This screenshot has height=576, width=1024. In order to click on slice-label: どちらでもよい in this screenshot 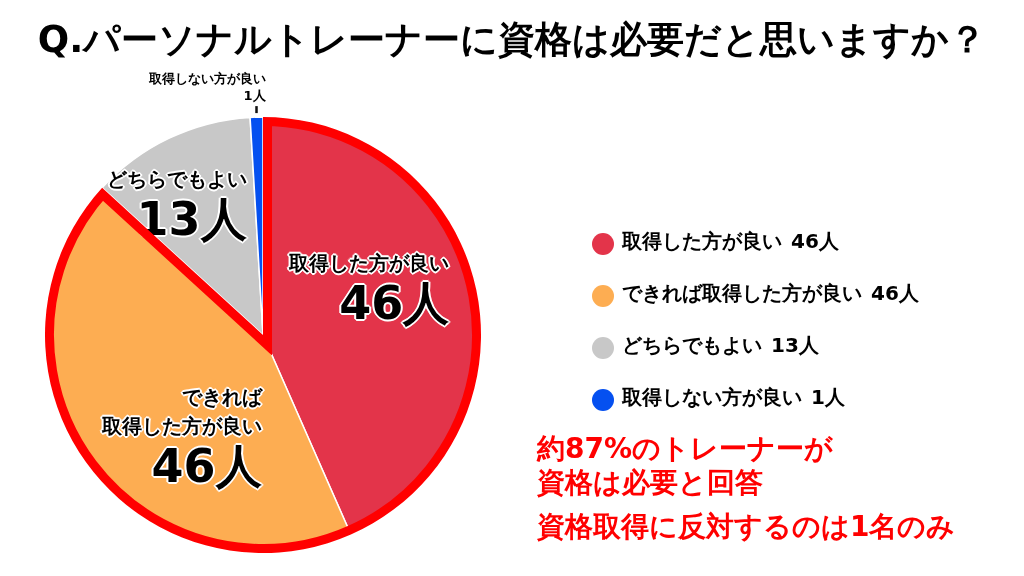, I will do `click(176, 178)`.